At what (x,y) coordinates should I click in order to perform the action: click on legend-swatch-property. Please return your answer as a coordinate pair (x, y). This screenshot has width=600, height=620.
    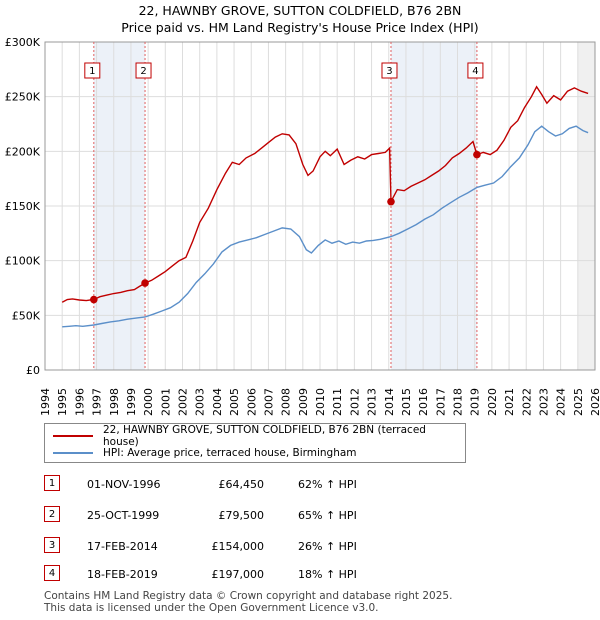
    Looking at the image, I should click on (73, 436).